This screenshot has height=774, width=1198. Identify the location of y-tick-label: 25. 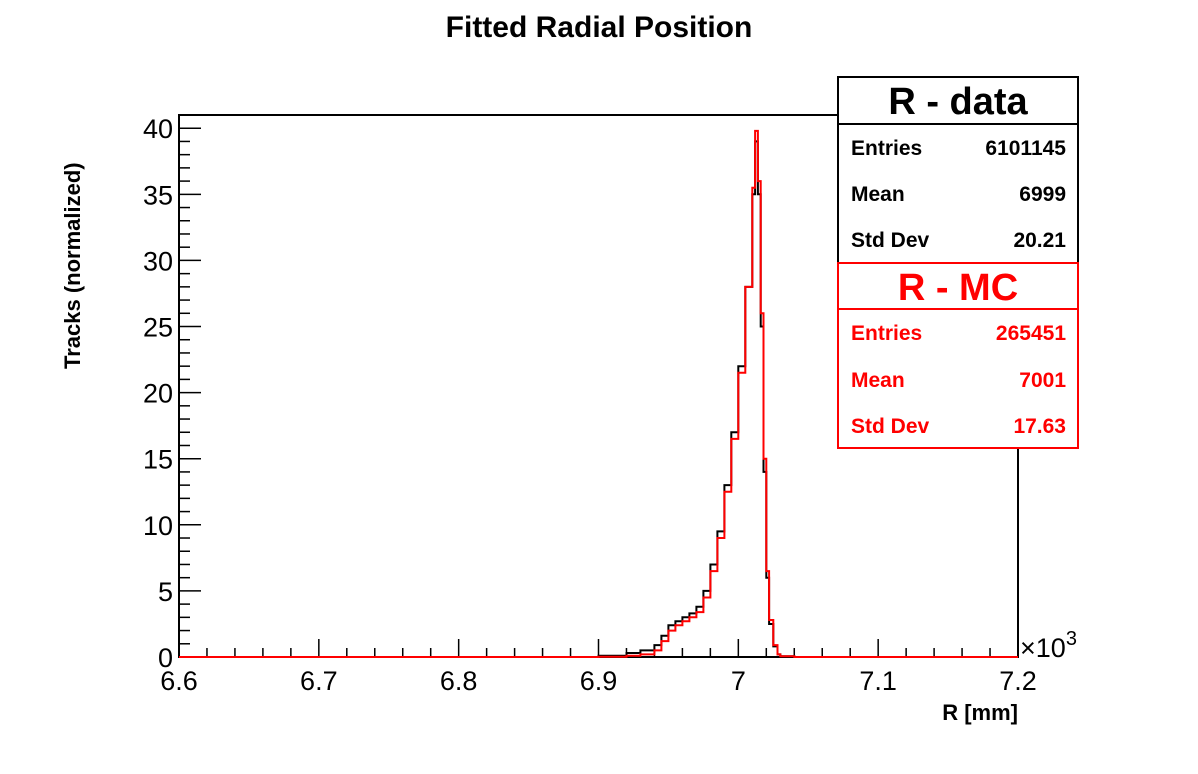
(158, 328).